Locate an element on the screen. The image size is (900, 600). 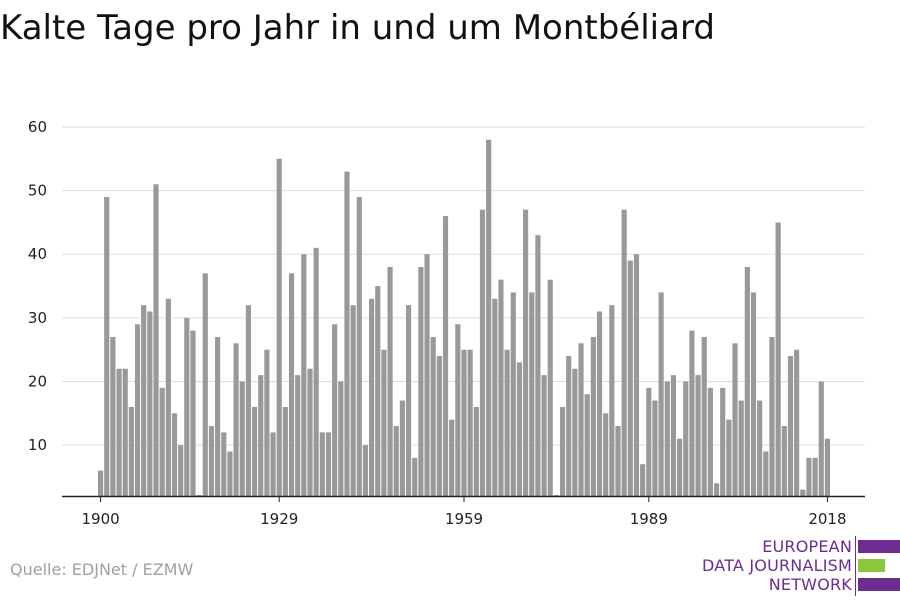
y-tick-label: 20 is located at coordinates (37, 381).